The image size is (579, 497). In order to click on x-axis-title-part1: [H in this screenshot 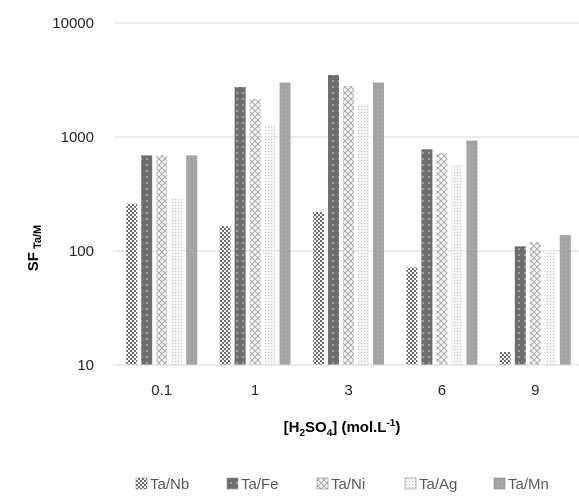, I will do `click(292, 427)`.